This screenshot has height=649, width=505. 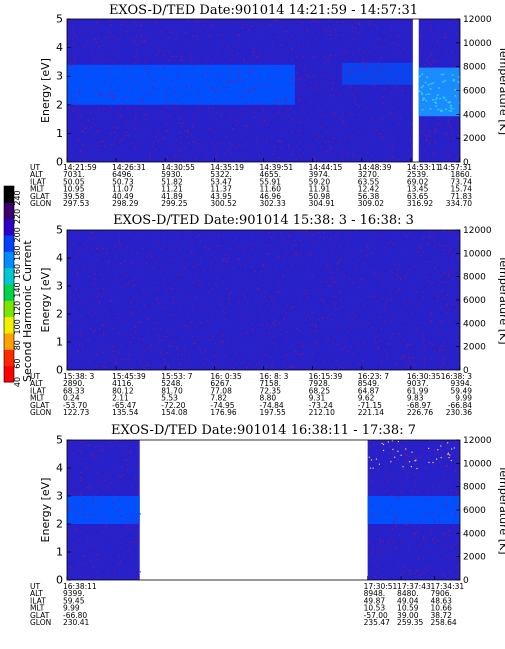 I want to click on table-cell: 10.66, so click(x=441, y=608).